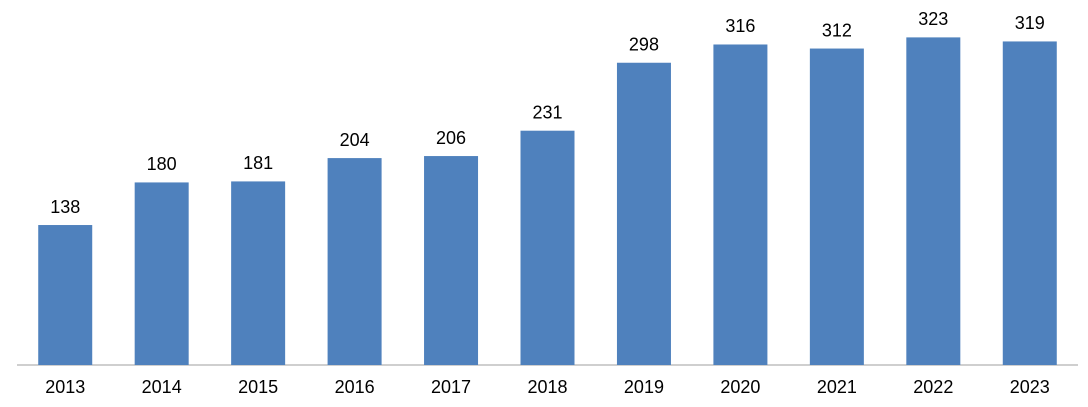  Describe the element at coordinates (547, 112) in the screenshot. I see `data-label: 231` at that location.